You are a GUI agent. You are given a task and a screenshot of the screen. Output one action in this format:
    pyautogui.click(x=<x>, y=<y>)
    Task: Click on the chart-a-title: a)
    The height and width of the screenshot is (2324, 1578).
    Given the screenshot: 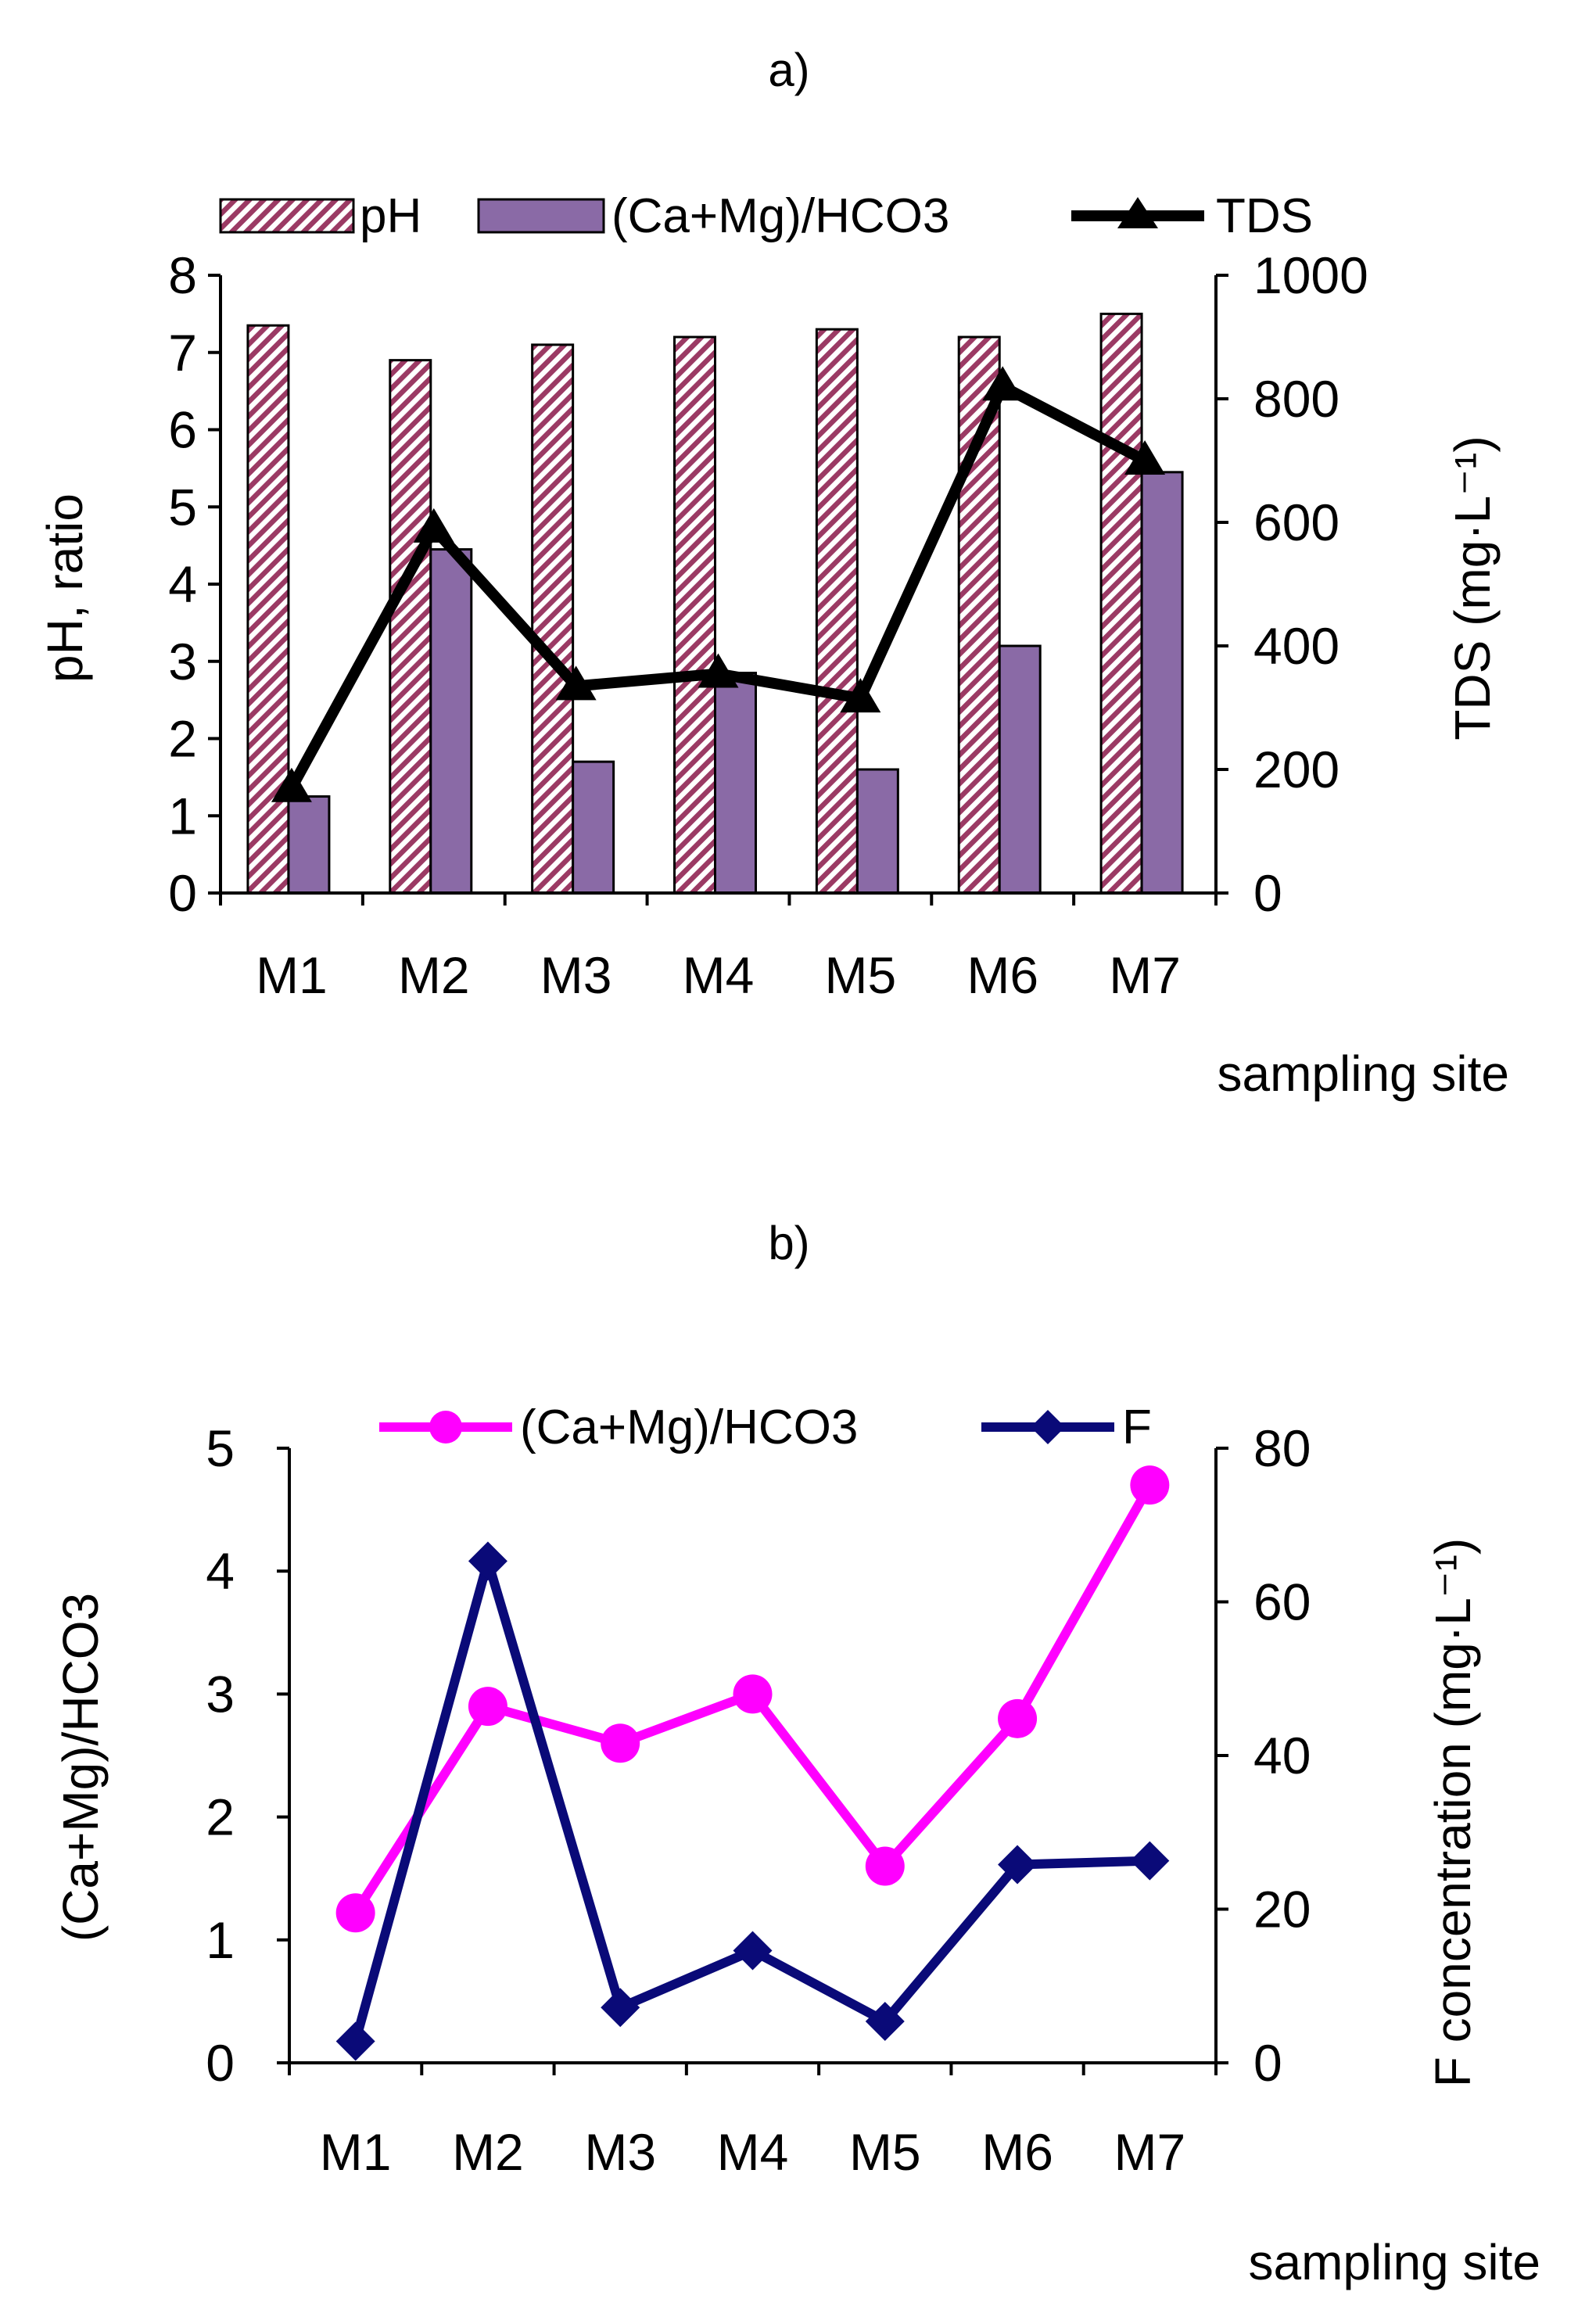 What is the action you would take?
    pyautogui.click(x=788, y=70)
    